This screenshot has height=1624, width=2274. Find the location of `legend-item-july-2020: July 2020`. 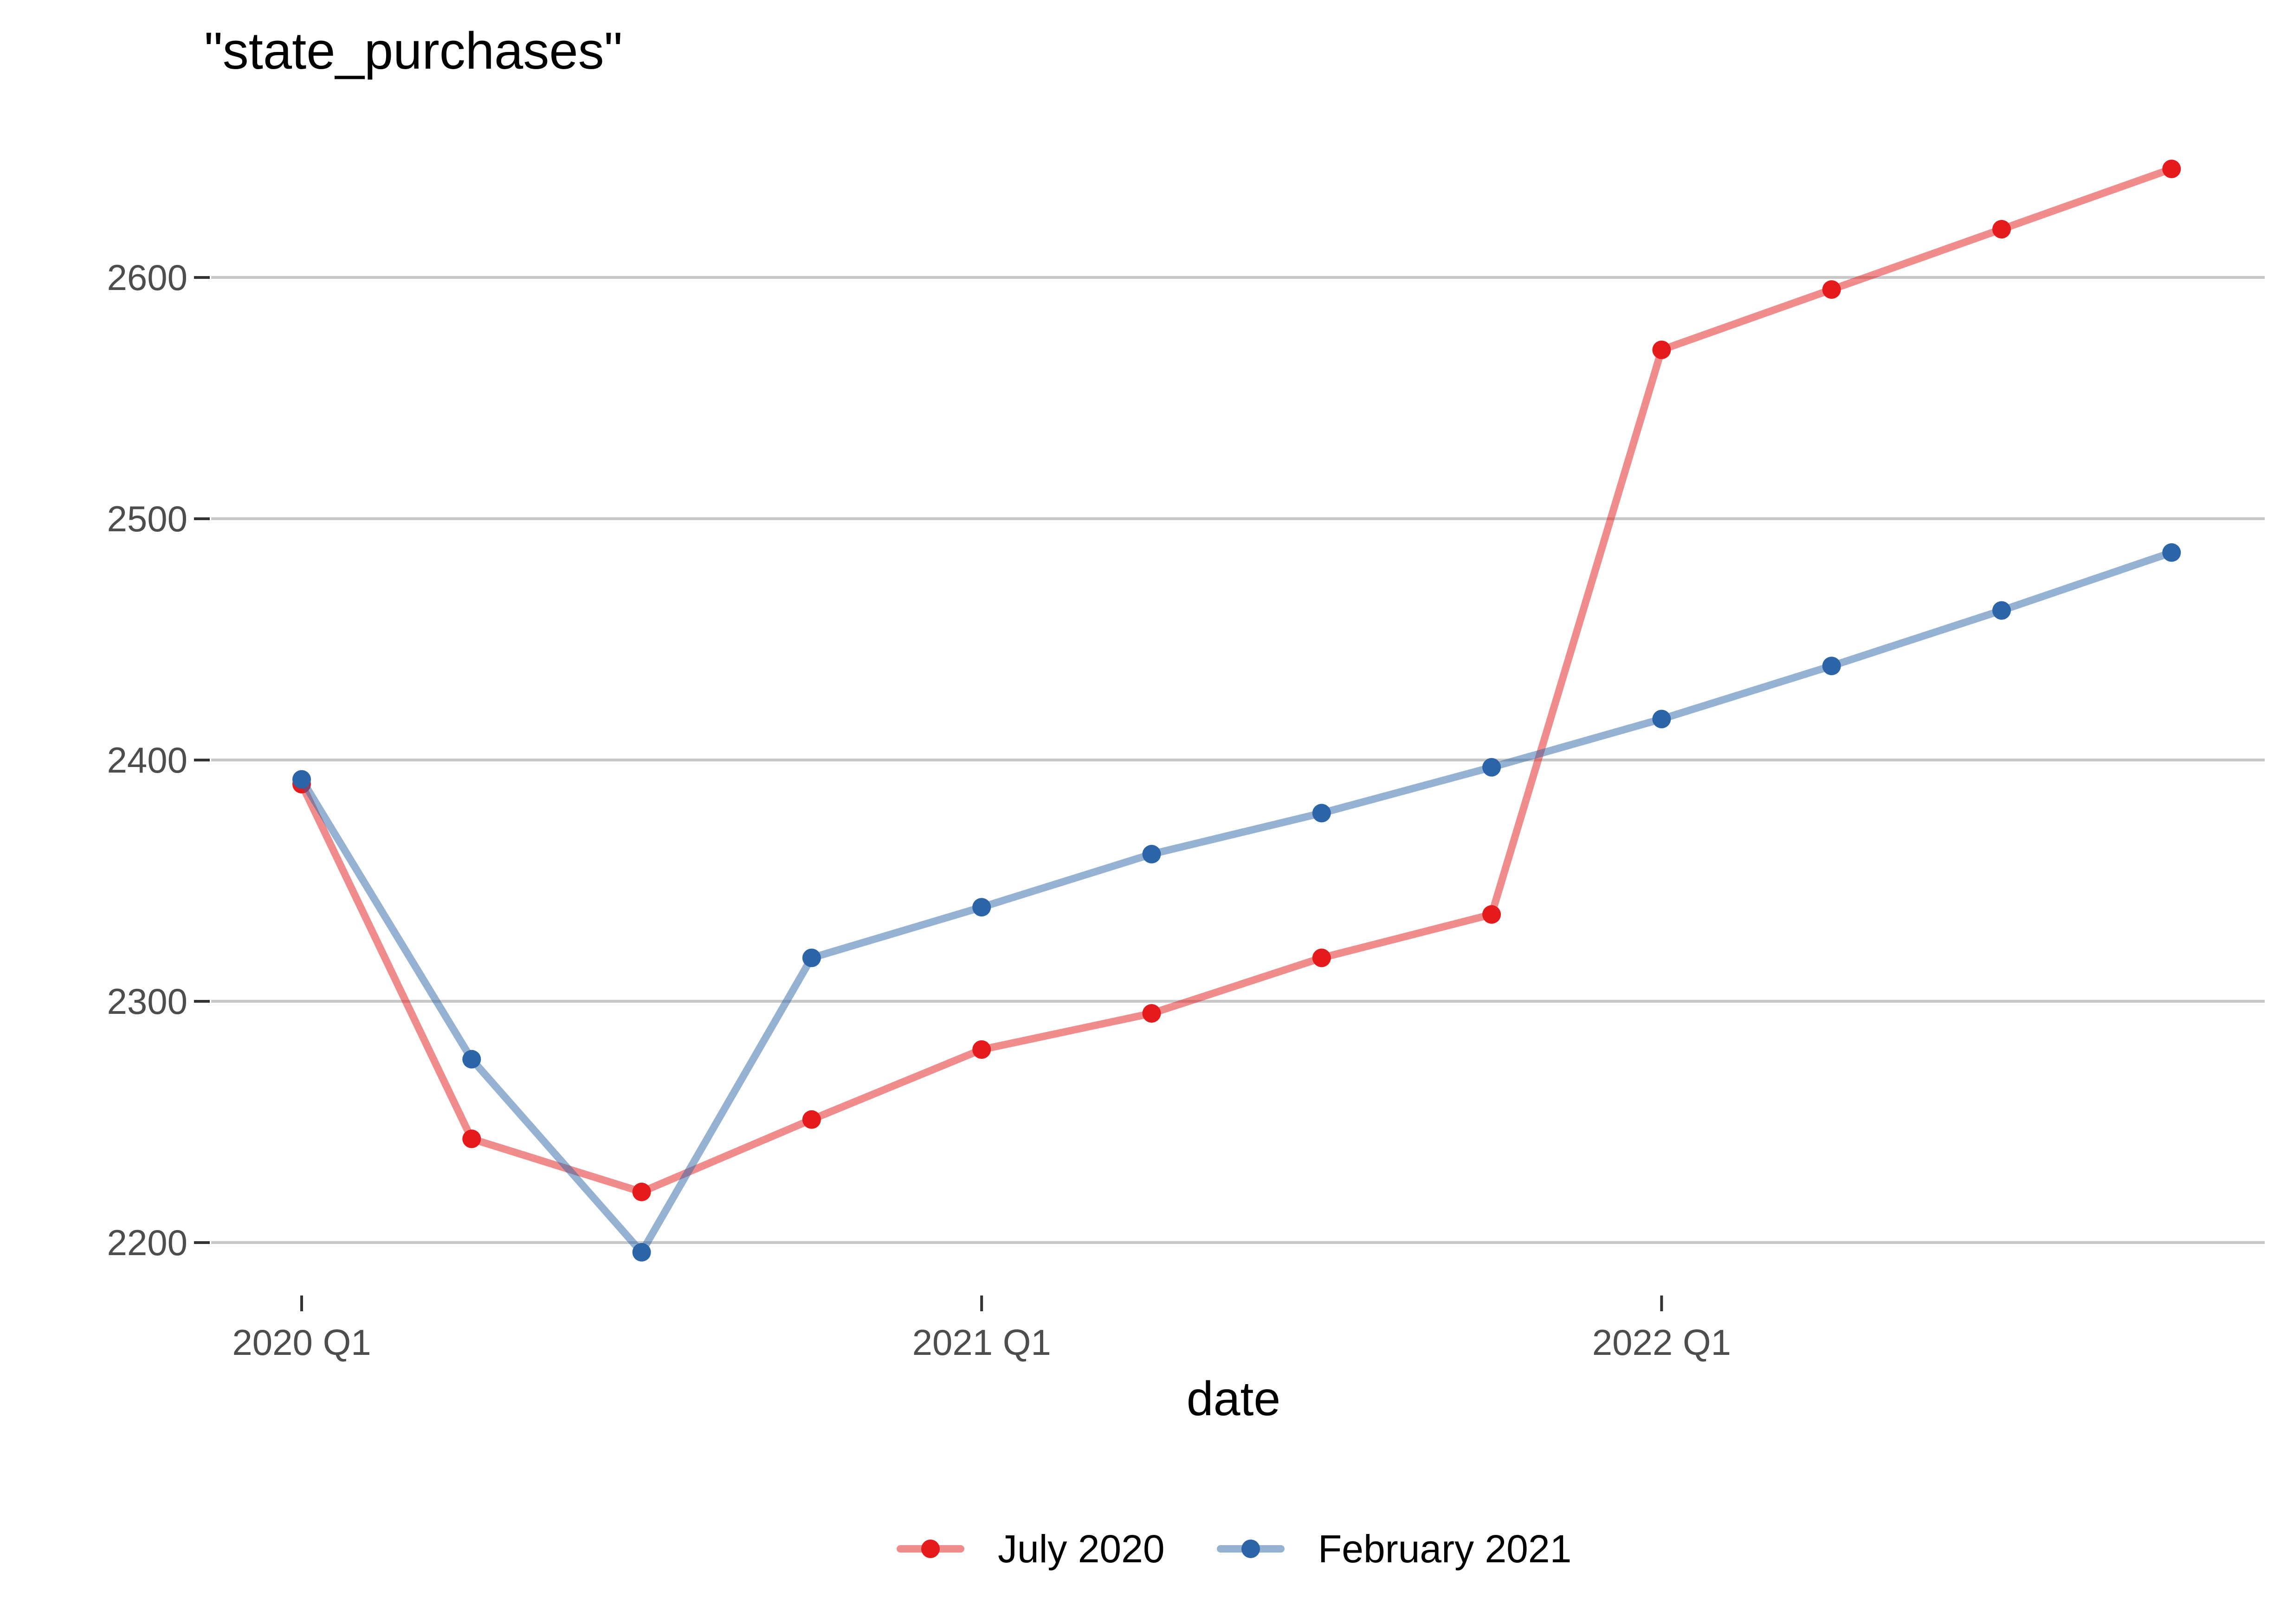

legend-item-july-2020: July 2020 is located at coordinates (1031, 1549).